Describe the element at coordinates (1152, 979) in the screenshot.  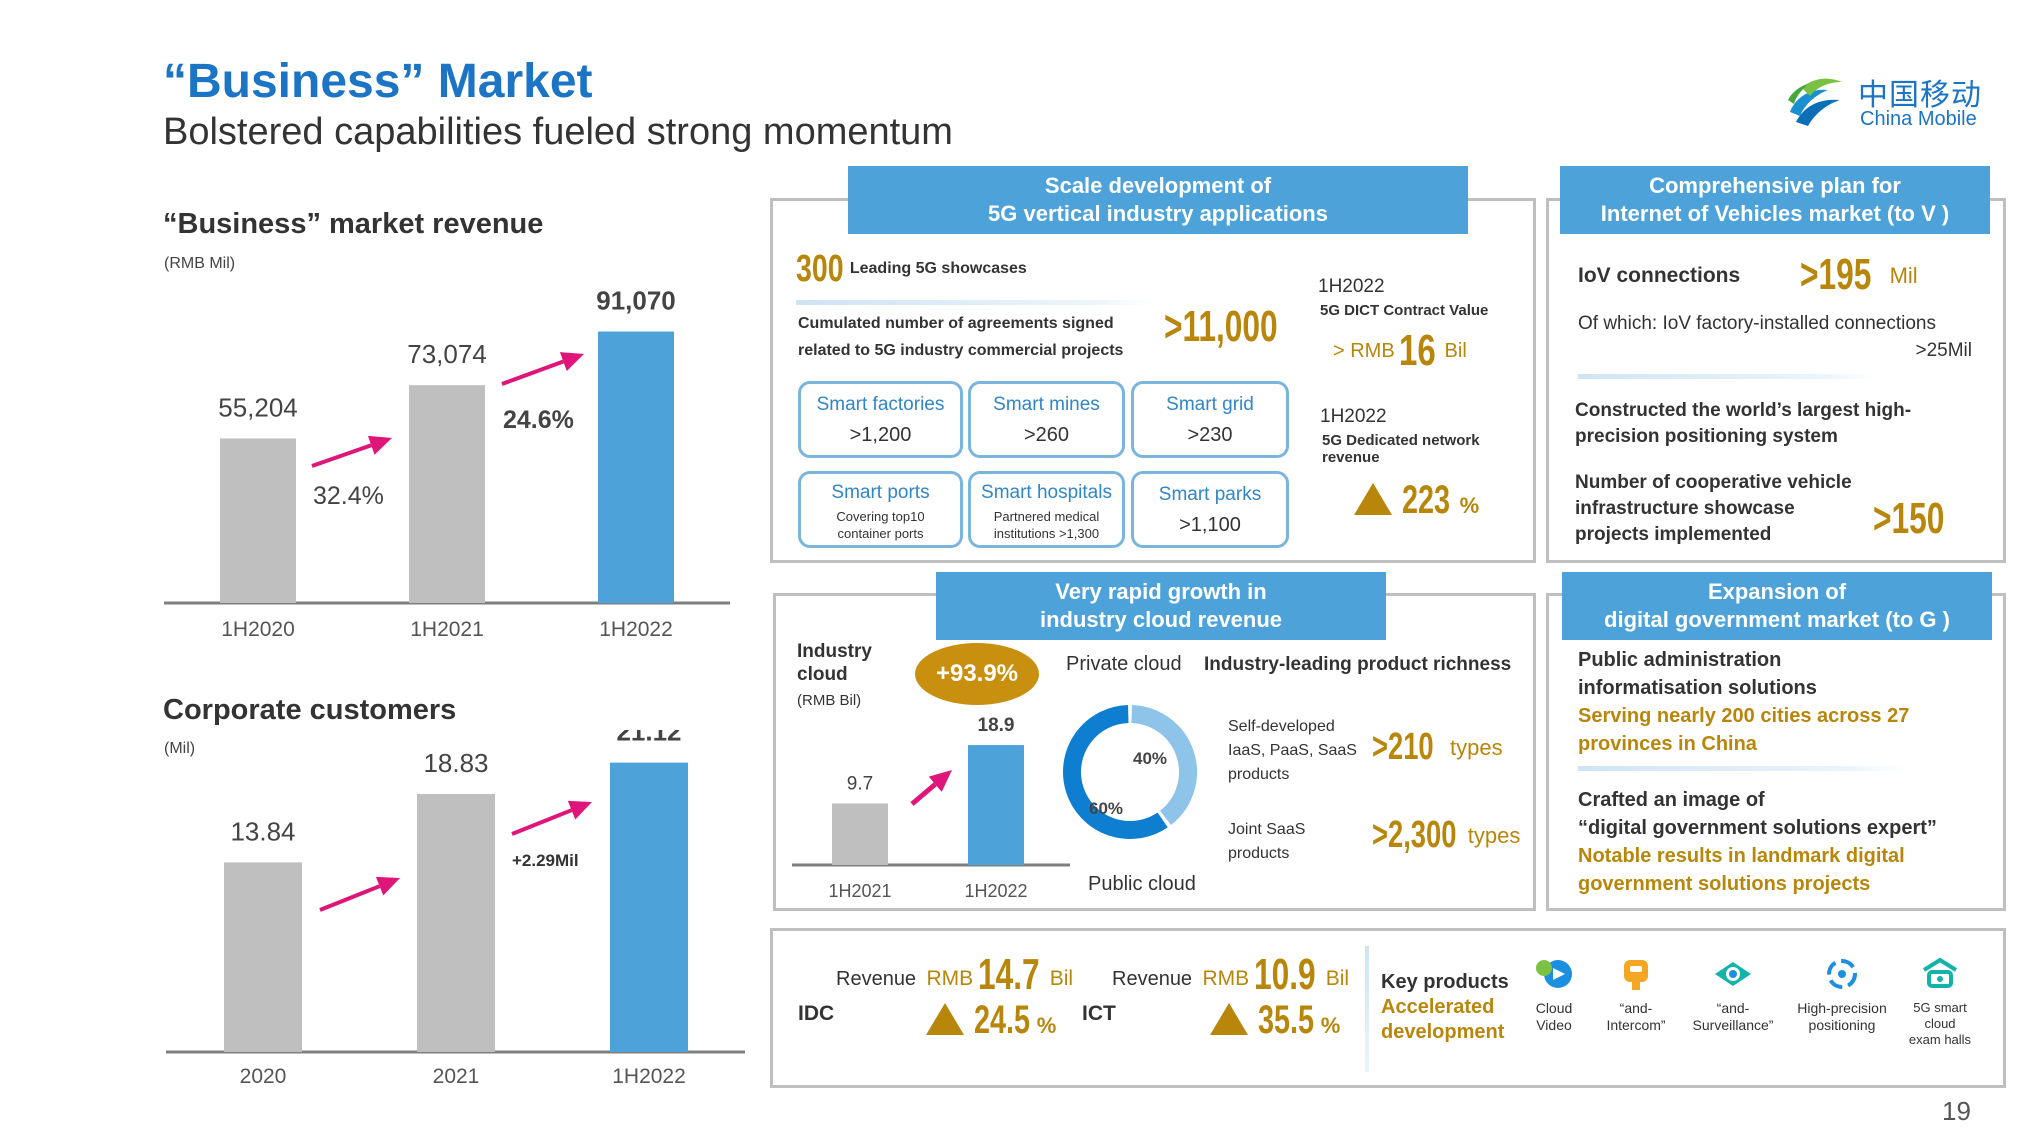
I see `ict-revenue-label: Revenue` at that location.